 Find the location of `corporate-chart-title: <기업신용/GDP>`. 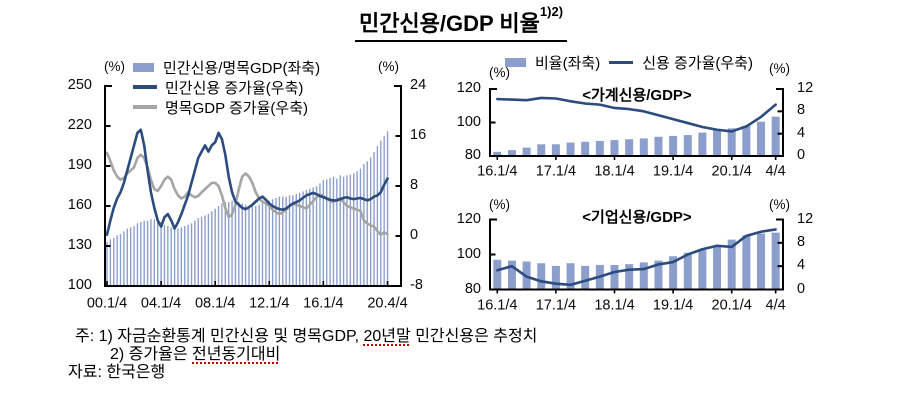

corporate-chart-title: <기업신용/GDP> is located at coordinates (637, 217).